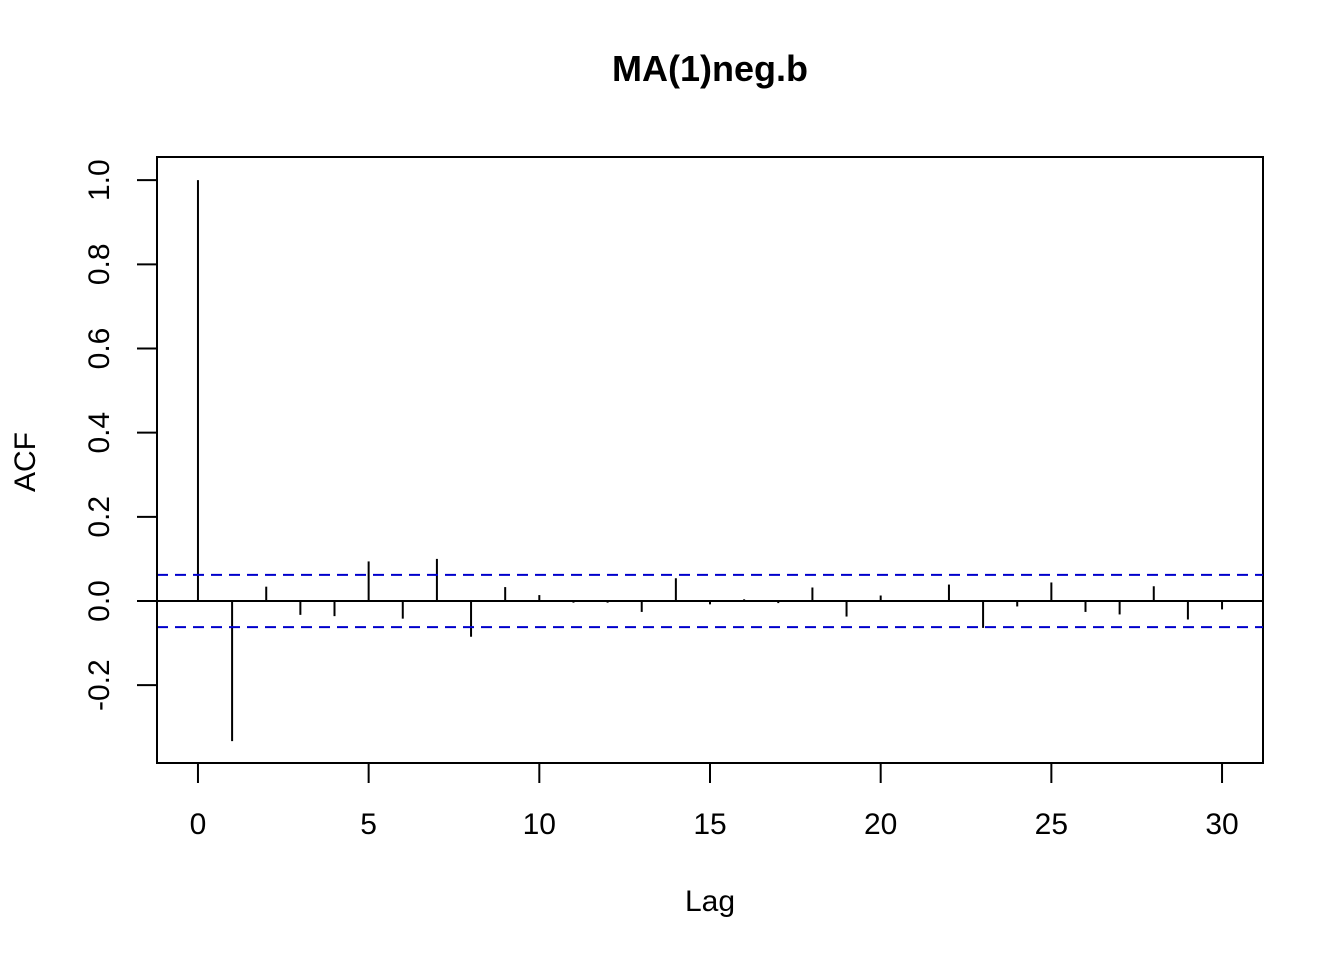  Describe the element at coordinates (368, 824) in the screenshot. I see `x-tick-label-5: 5` at that location.